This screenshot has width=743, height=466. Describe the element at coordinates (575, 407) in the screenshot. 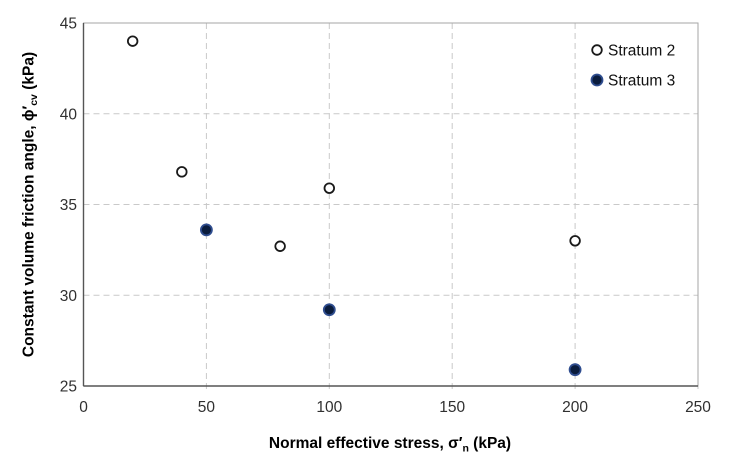

I see `x-tick-label: 200` at that location.